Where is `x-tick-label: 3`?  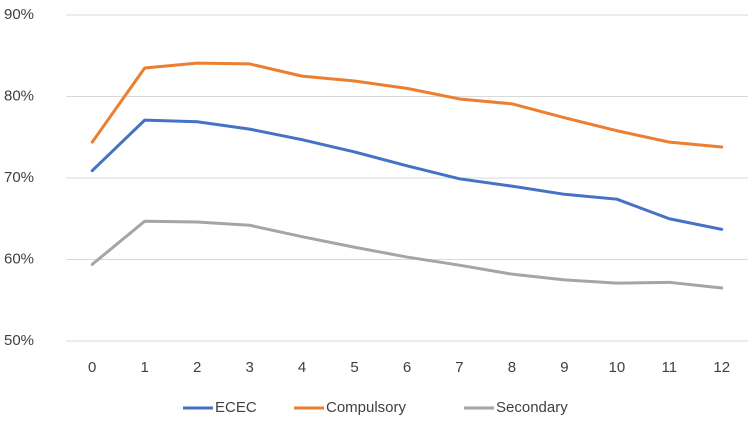
x-tick-label: 3 is located at coordinates (249, 367).